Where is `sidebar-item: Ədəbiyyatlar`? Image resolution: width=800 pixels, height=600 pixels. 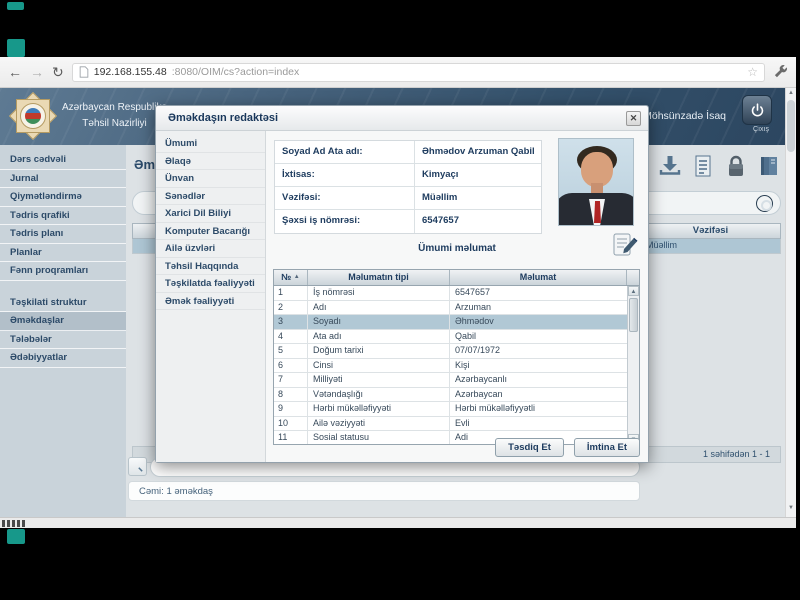
sidebar-item: Ədəbiyyatlar is located at coordinates (63, 358).